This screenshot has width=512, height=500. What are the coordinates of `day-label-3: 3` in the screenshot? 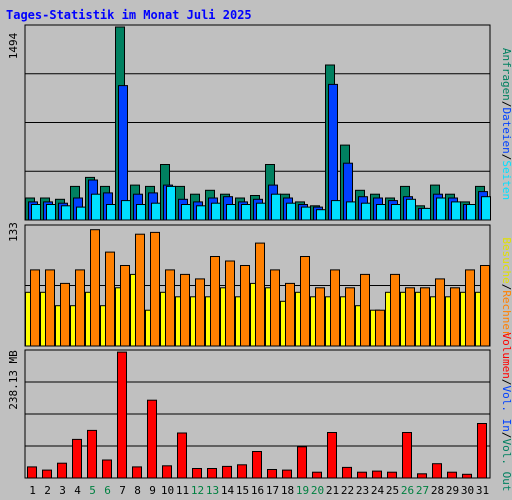 It's located at (62, 490).